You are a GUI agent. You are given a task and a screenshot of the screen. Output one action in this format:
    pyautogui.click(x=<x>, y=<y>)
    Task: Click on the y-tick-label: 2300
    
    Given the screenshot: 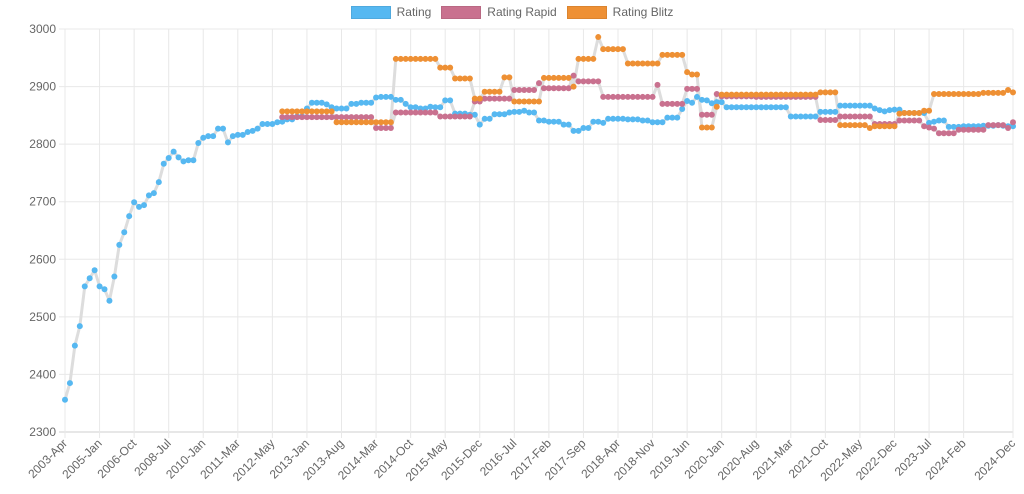 What is the action you would take?
    pyautogui.click(x=42, y=432)
    